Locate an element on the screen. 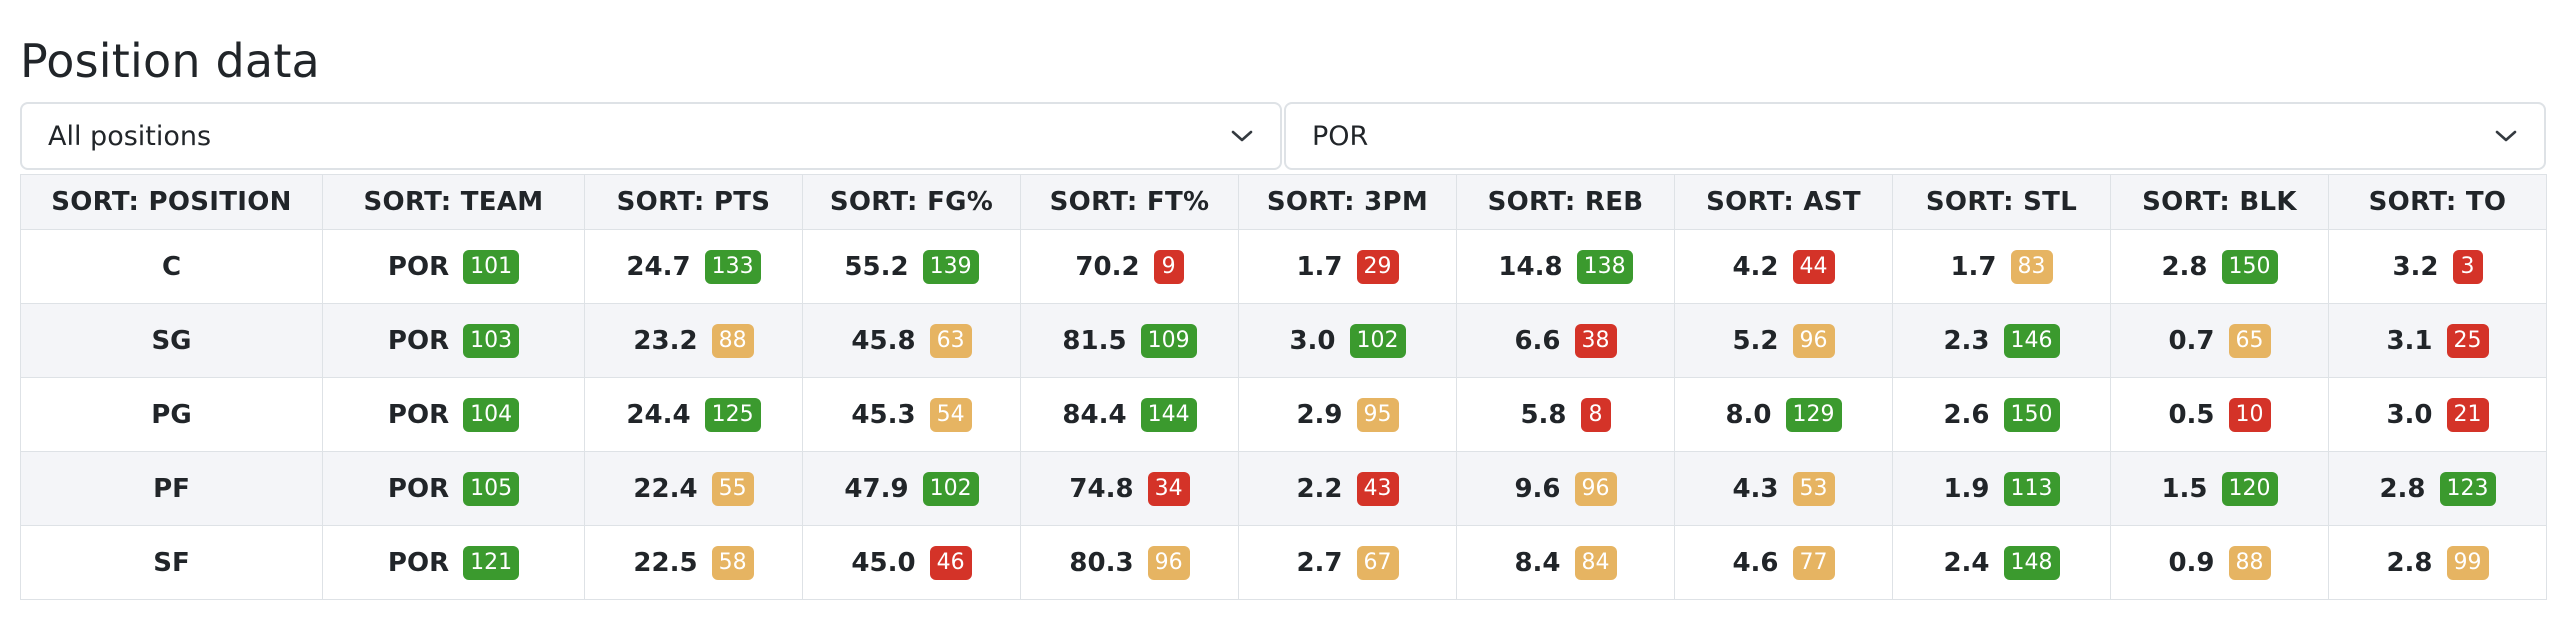 The image size is (2560, 622). position-cell: PG is located at coordinates (171, 414).